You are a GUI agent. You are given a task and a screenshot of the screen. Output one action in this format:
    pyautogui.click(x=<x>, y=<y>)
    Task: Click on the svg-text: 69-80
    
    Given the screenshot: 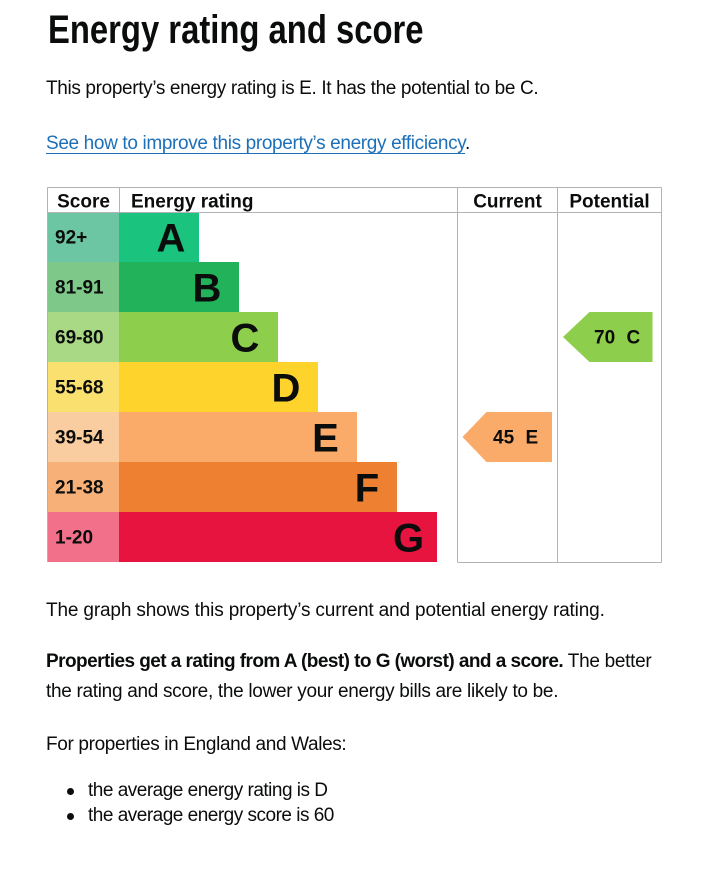 What is the action you would take?
    pyautogui.click(x=79, y=338)
    